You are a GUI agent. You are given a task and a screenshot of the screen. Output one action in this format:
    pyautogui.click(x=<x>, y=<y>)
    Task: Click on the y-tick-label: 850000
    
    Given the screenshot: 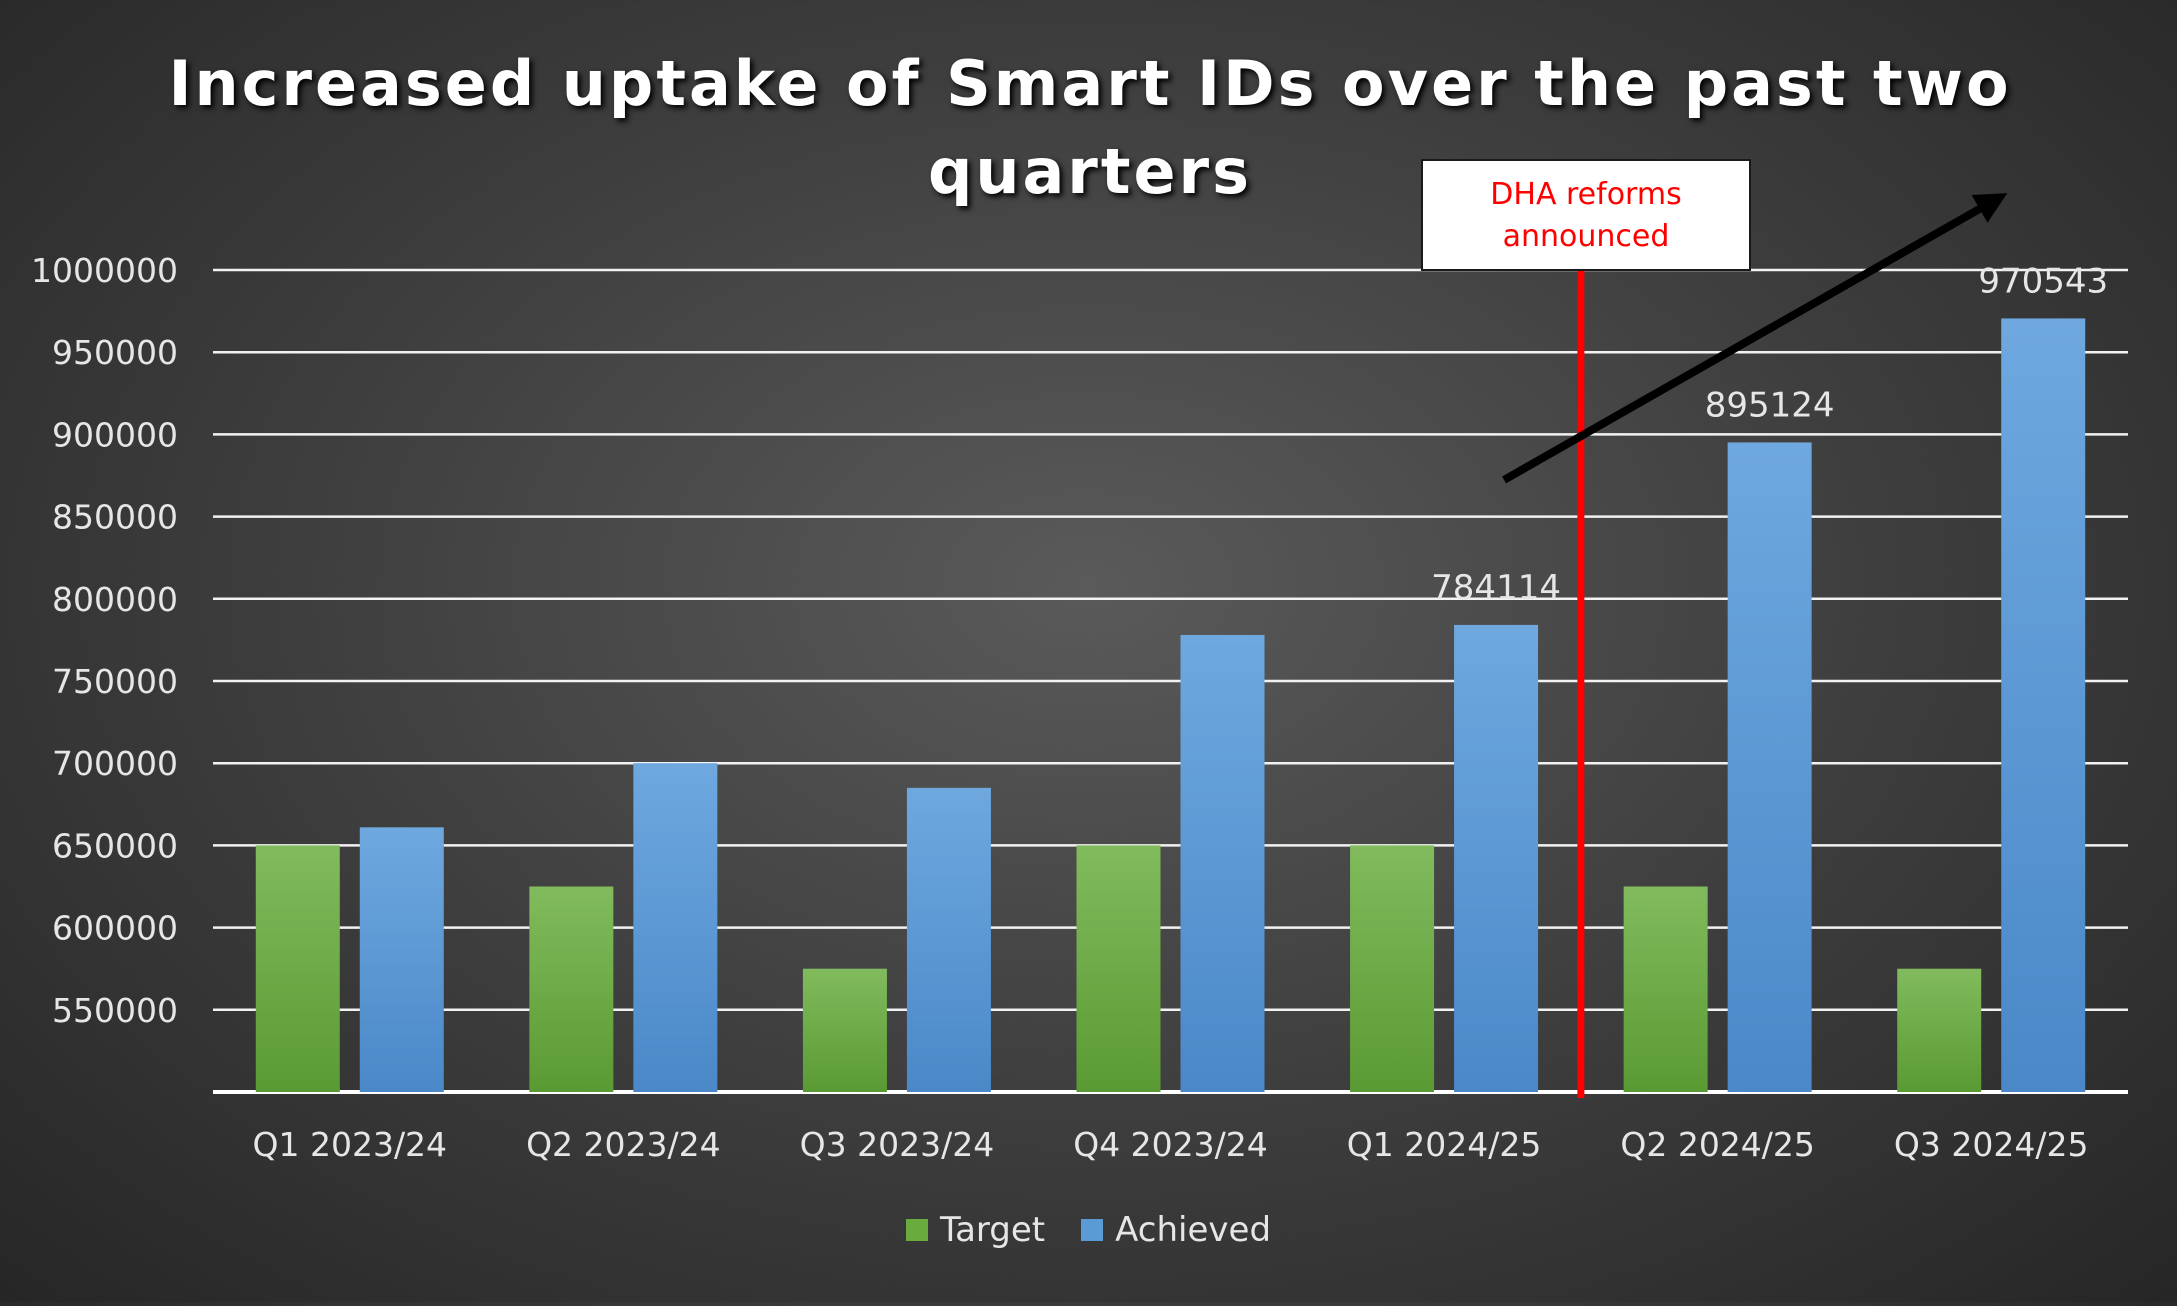 What is the action you would take?
    pyautogui.click(x=115, y=517)
    